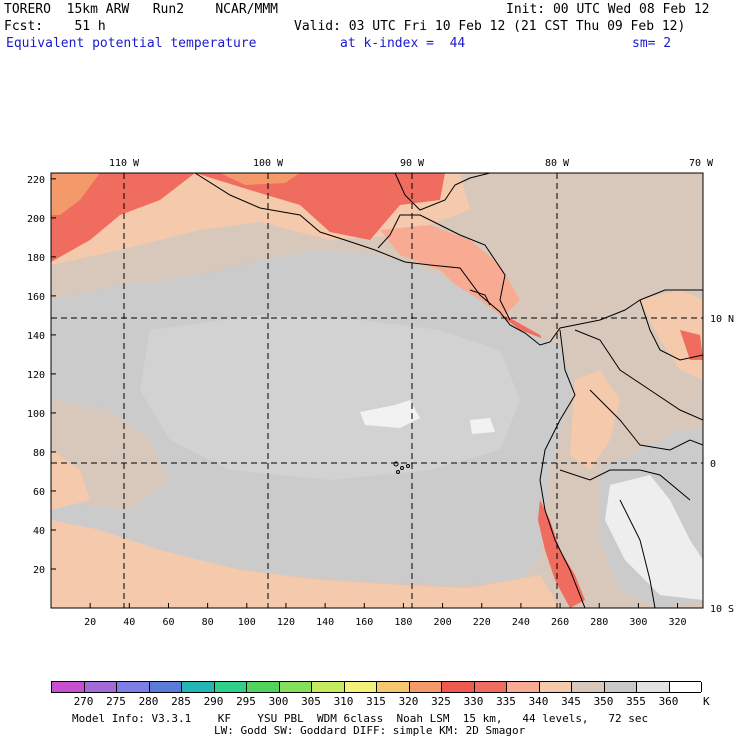 The image size is (740, 740). Describe the element at coordinates (39, 453) in the screenshot. I see `y-tick-label: 80` at that location.